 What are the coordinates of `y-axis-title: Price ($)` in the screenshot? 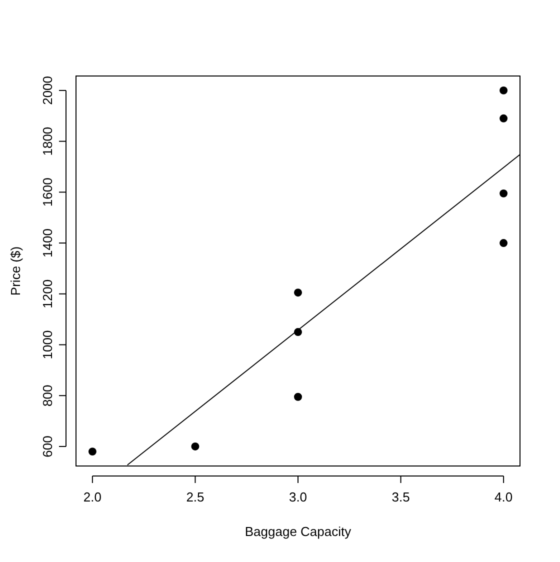 It's located at (15, 271).